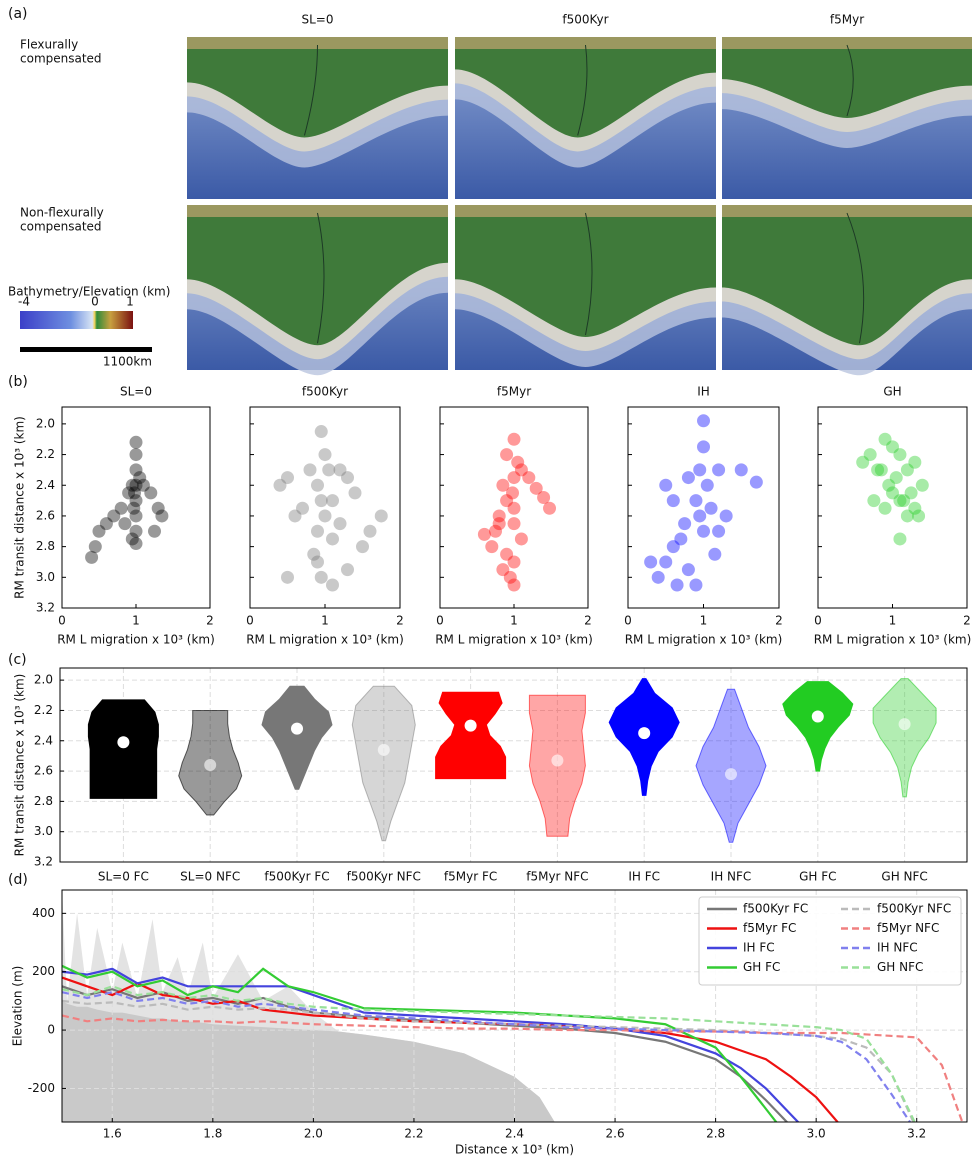 This screenshot has height=1161, width=974. Describe the element at coordinates (759, 948) in the screenshot. I see `legend-label: IH FC` at that location.